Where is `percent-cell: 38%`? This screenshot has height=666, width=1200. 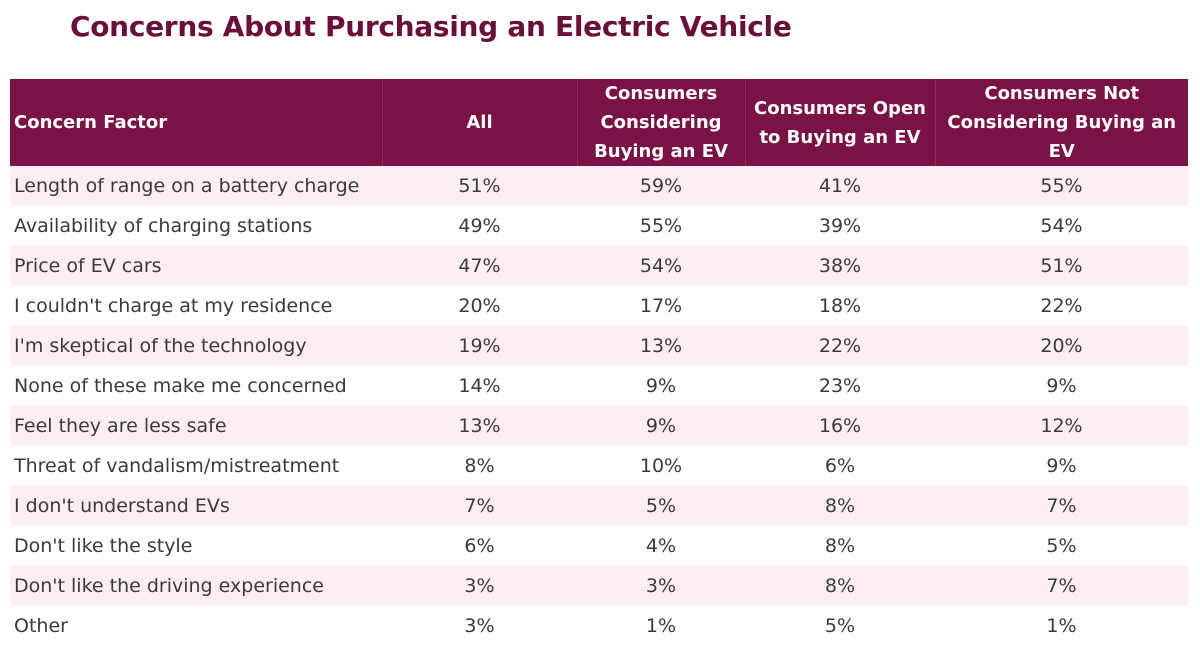 percent-cell: 38% is located at coordinates (840, 266).